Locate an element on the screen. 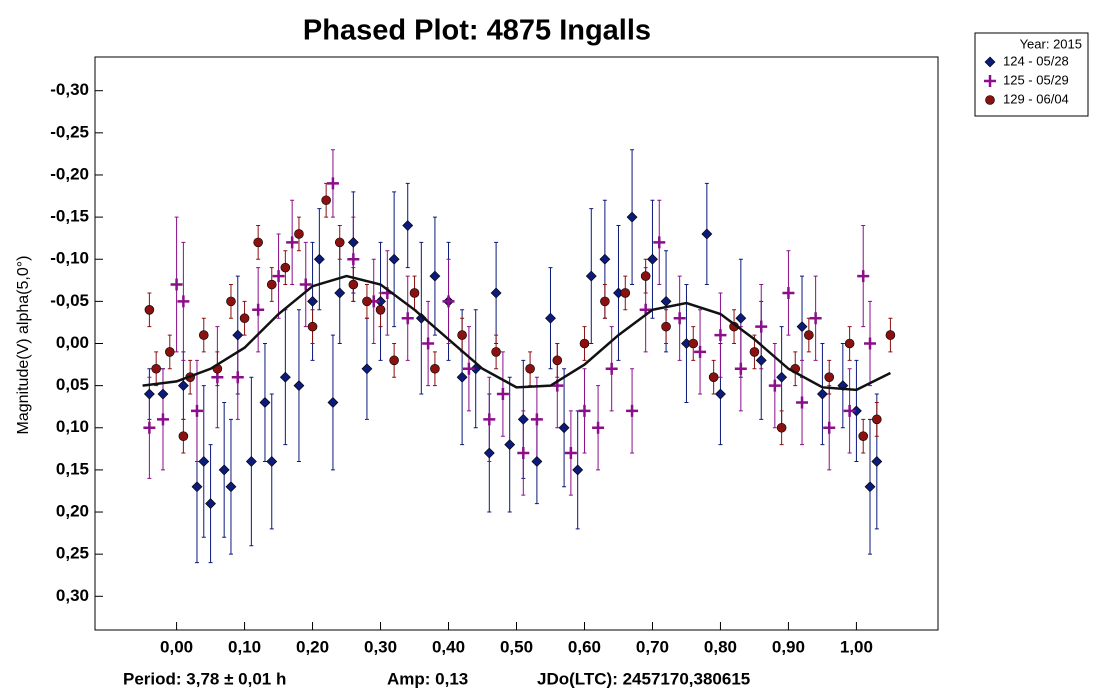 The height and width of the screenshot is (700, 1100). fit-curve is located at coordinates (516, 333).